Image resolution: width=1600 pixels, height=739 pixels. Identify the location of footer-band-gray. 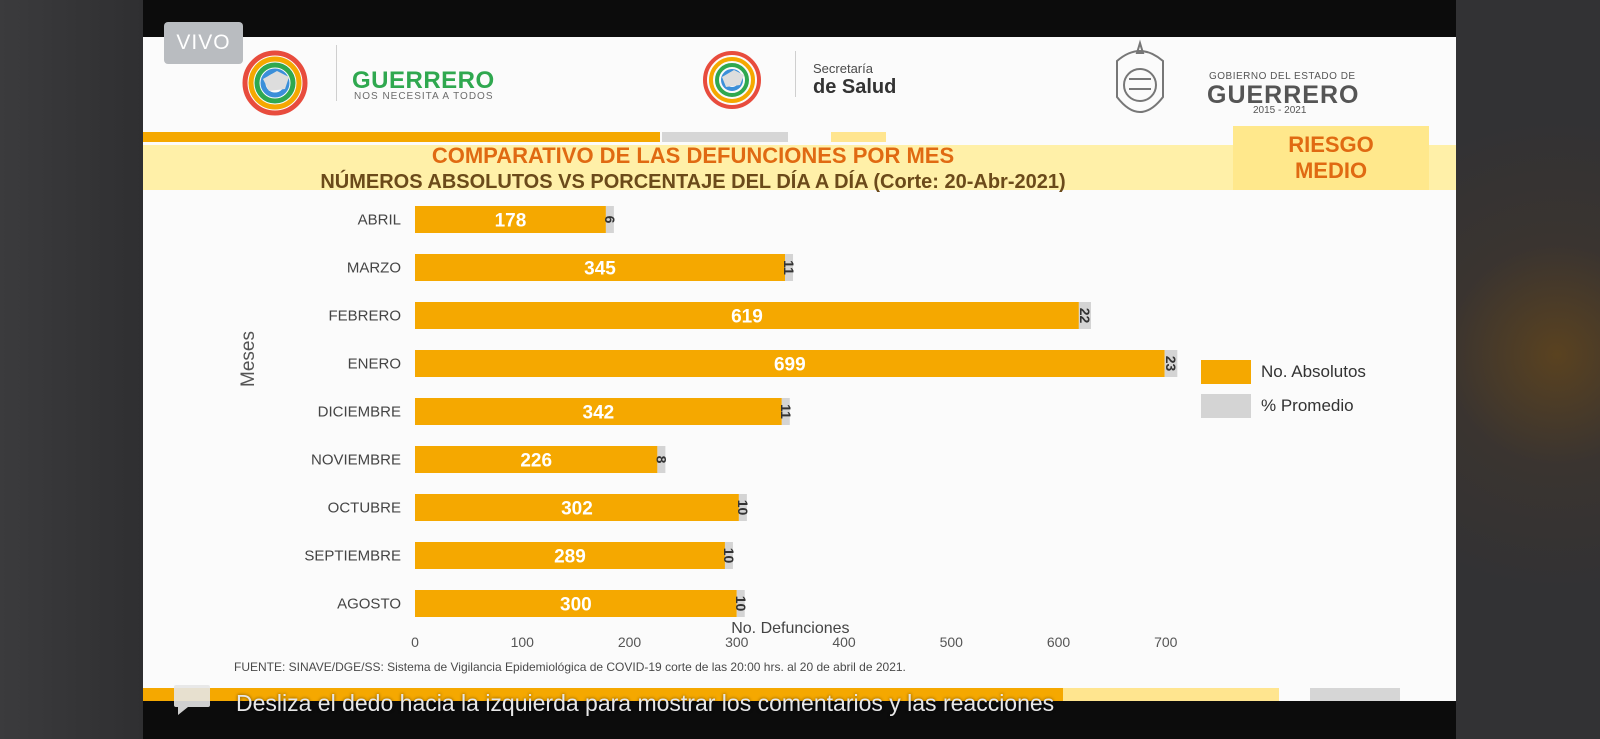
(1355, 694).